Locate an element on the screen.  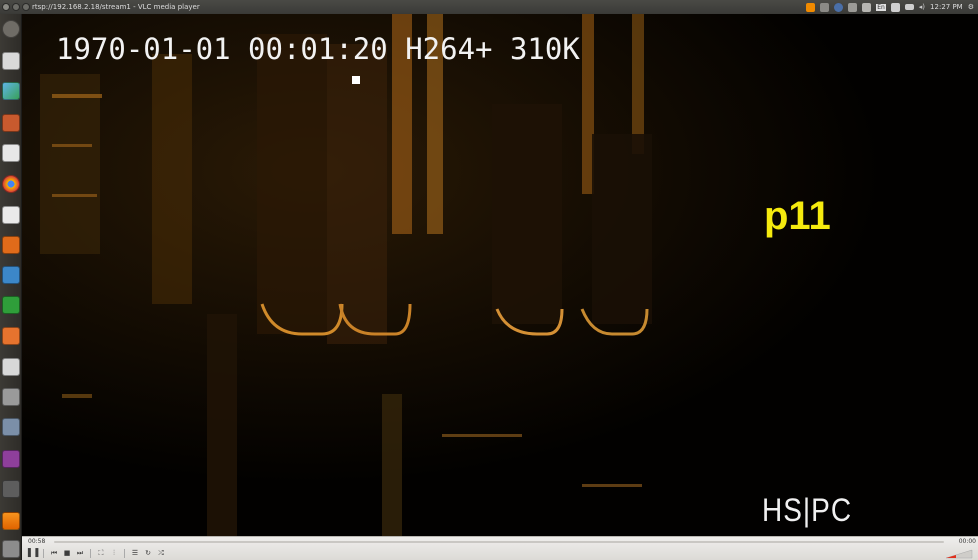
writer-icon is located at coordinates (11, 275).